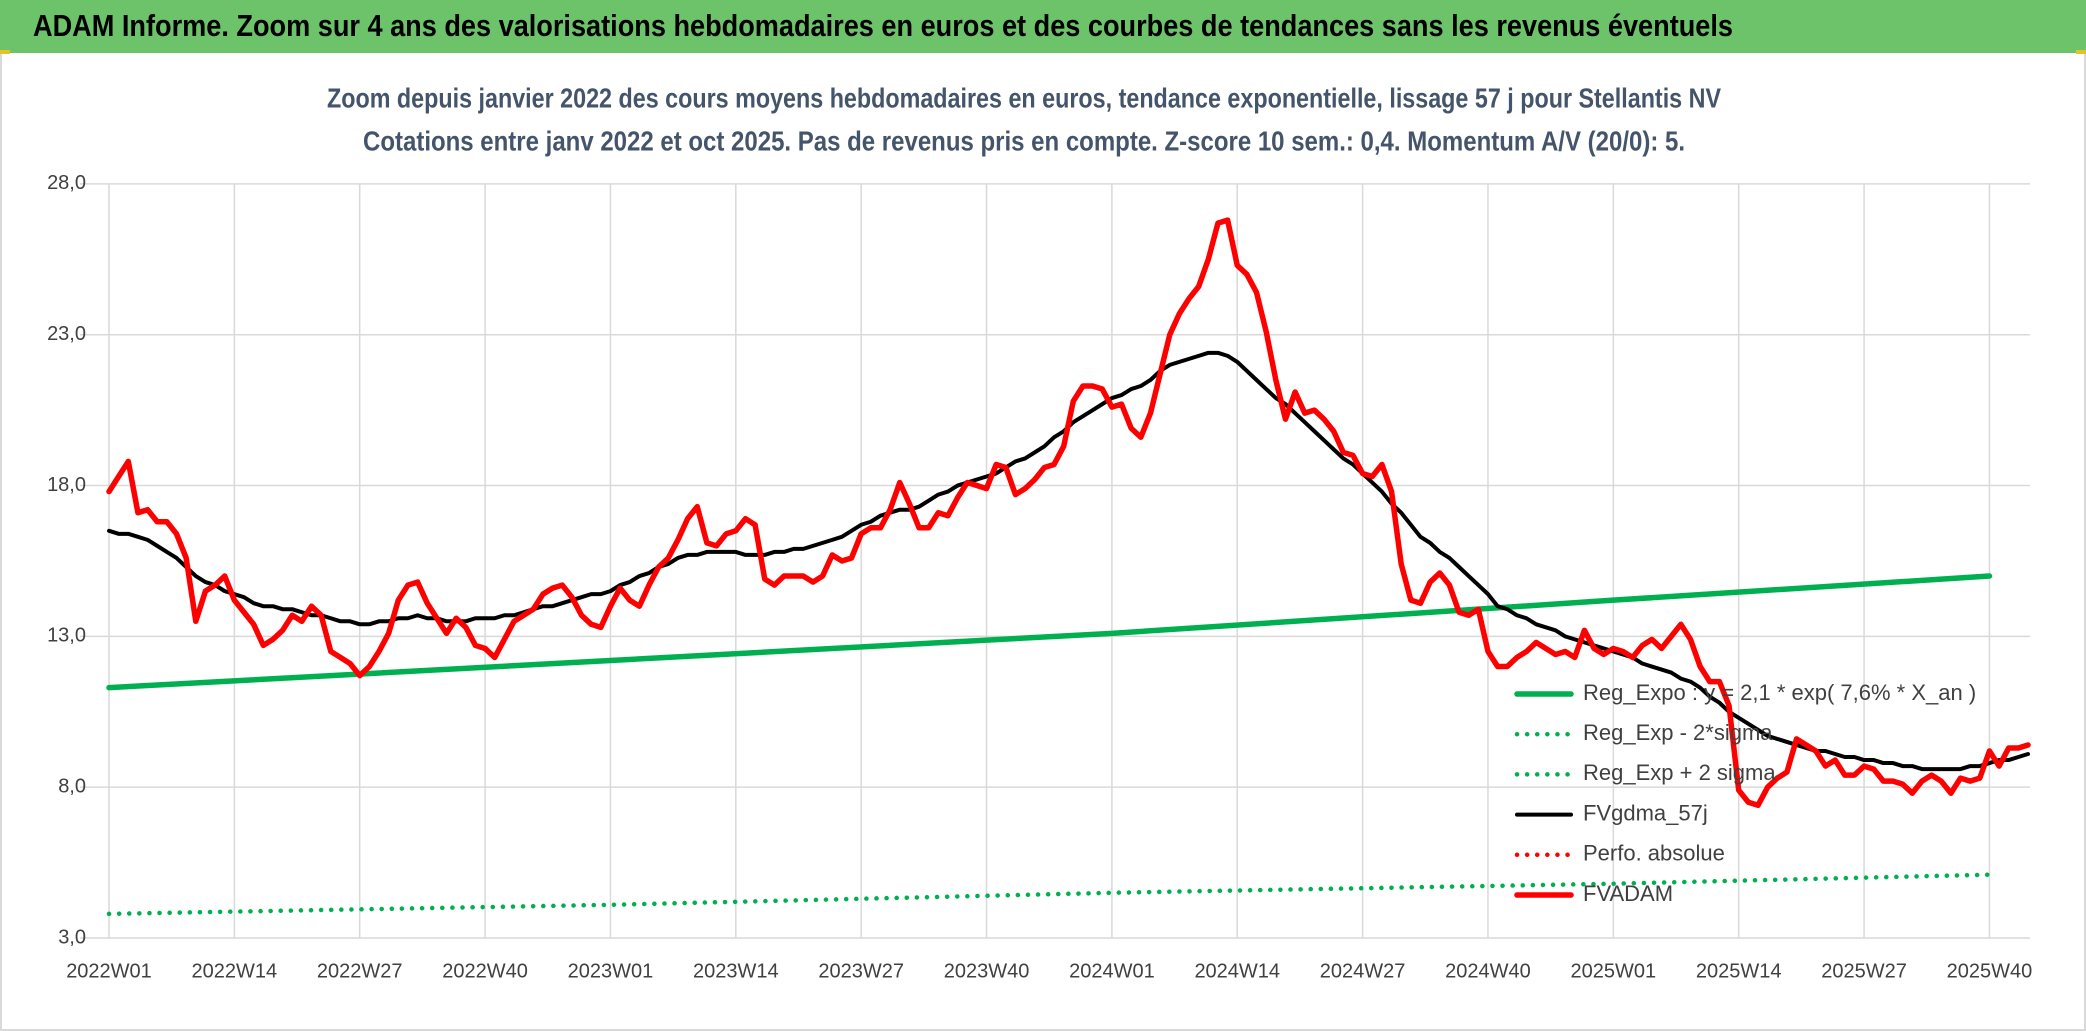 Image resolution: width=2086 pixels, height=1031 pixels. I want to click on legend-label: Perfo. absolue, so click(1654, 853).